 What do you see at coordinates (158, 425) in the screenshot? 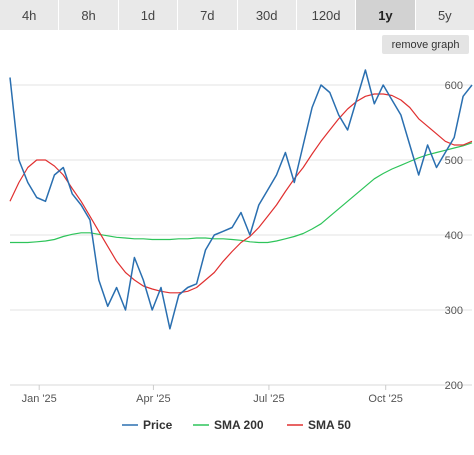
I see `legend-label-price: Price` at bounding box center [158, 425].